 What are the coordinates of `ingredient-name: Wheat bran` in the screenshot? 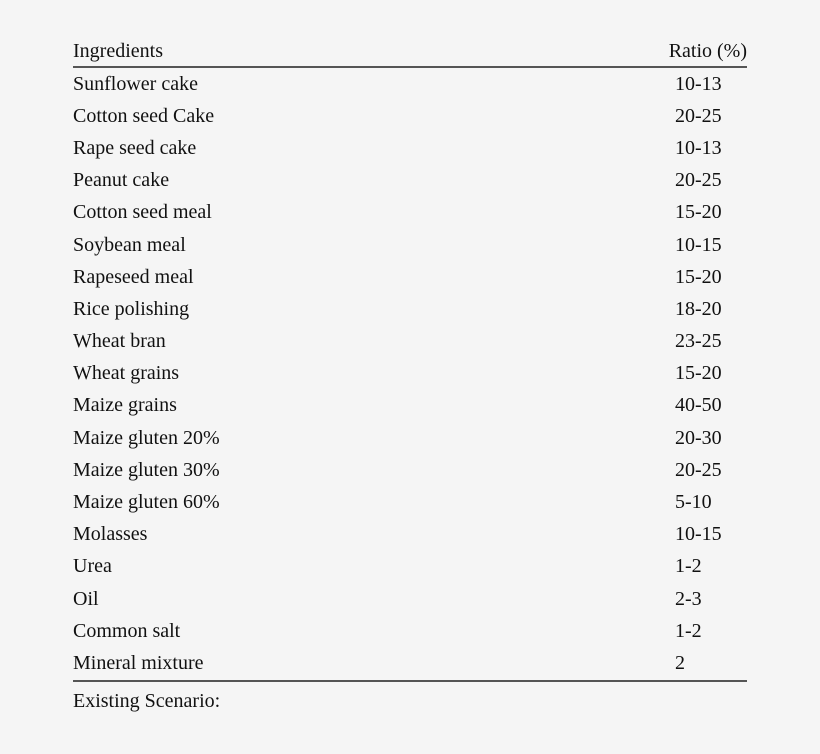 It's located at (119, 341).